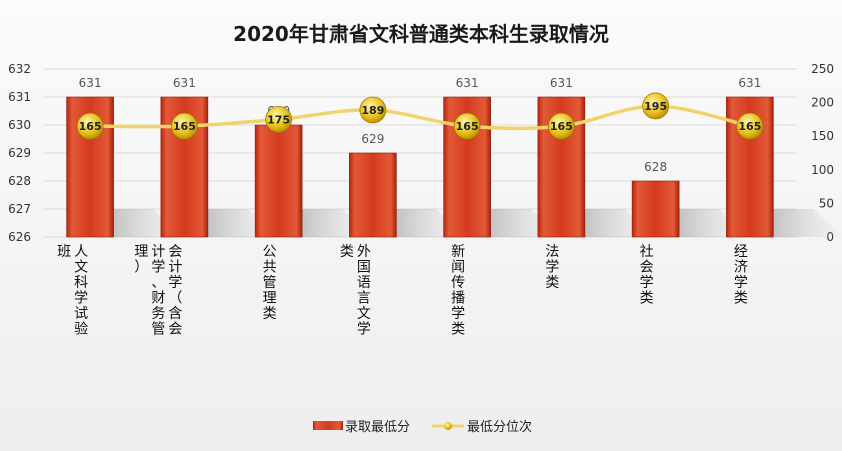 This screenshot has height=451, width=842. What do you see at coordinates (364, 283) in the screenshot?
I see `x-category-char: 语` at bounding box center [364, 283].